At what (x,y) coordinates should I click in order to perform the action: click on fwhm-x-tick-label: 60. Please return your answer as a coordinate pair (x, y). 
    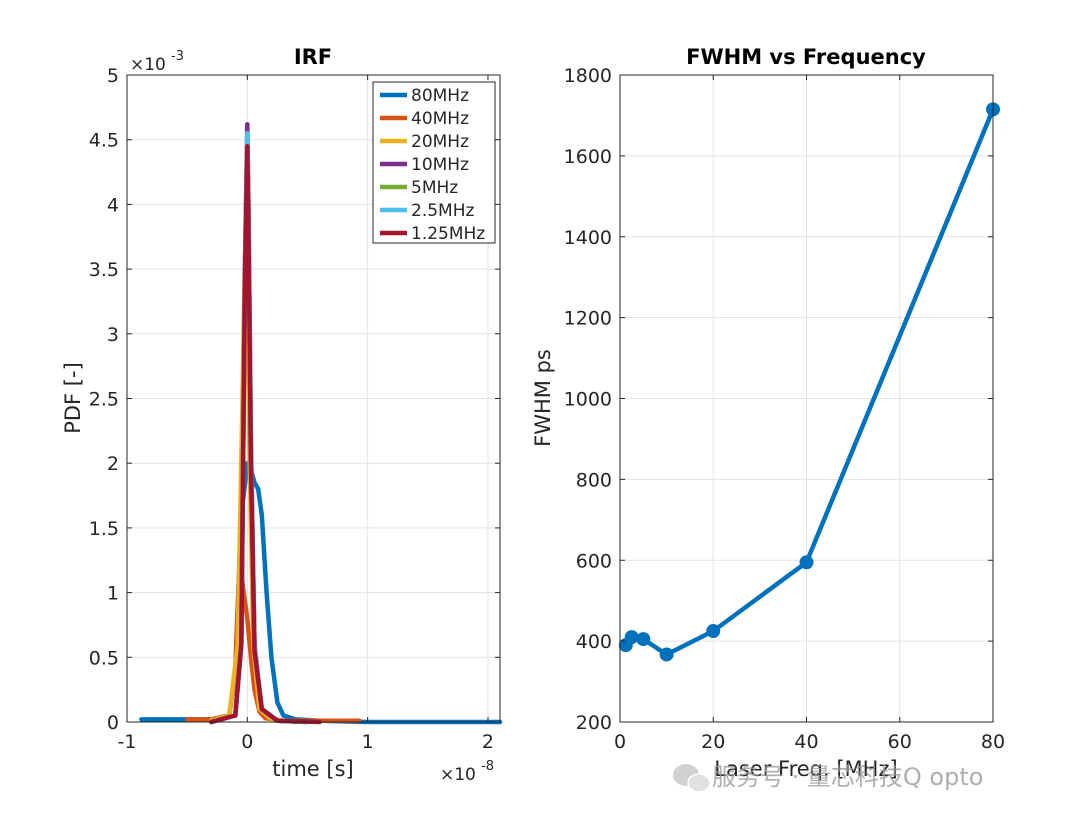
    Looking at the image, I should click on (900, 742).